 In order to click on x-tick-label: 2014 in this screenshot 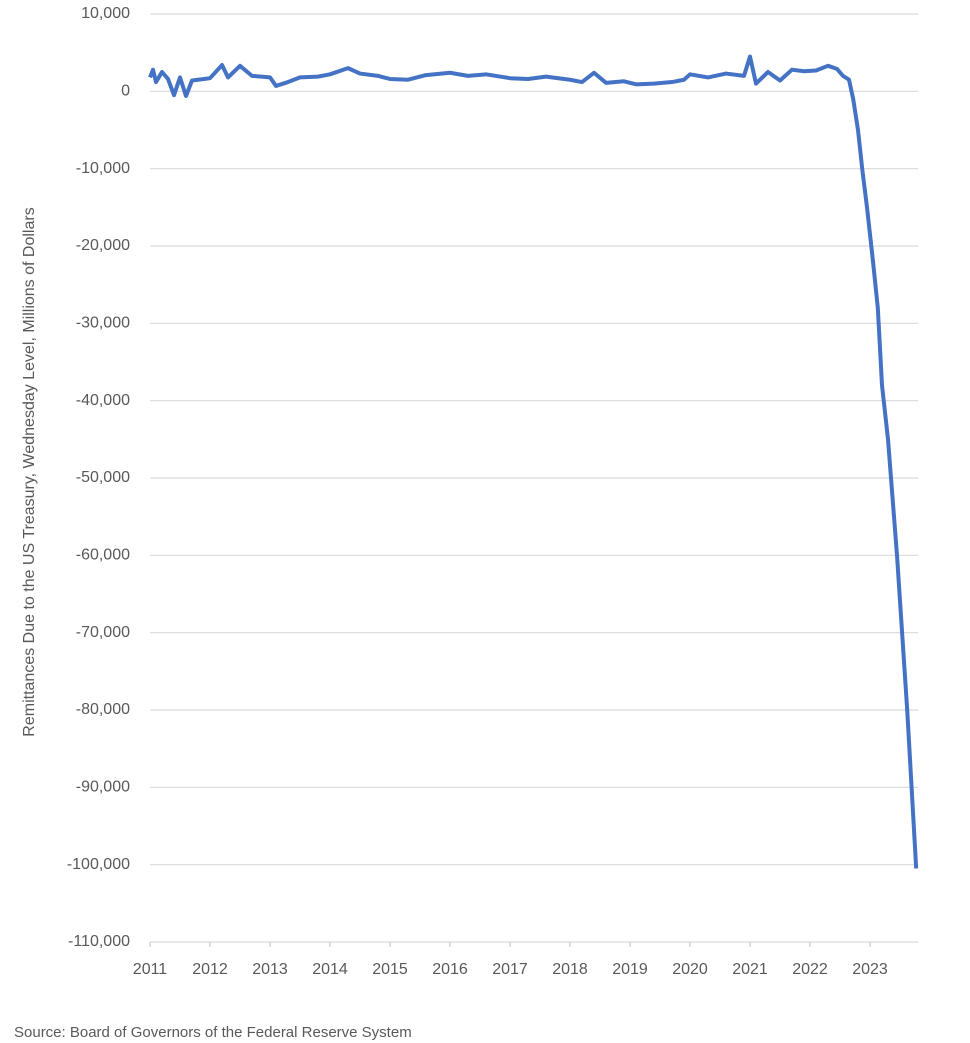, I will do `click(330, 969)`.